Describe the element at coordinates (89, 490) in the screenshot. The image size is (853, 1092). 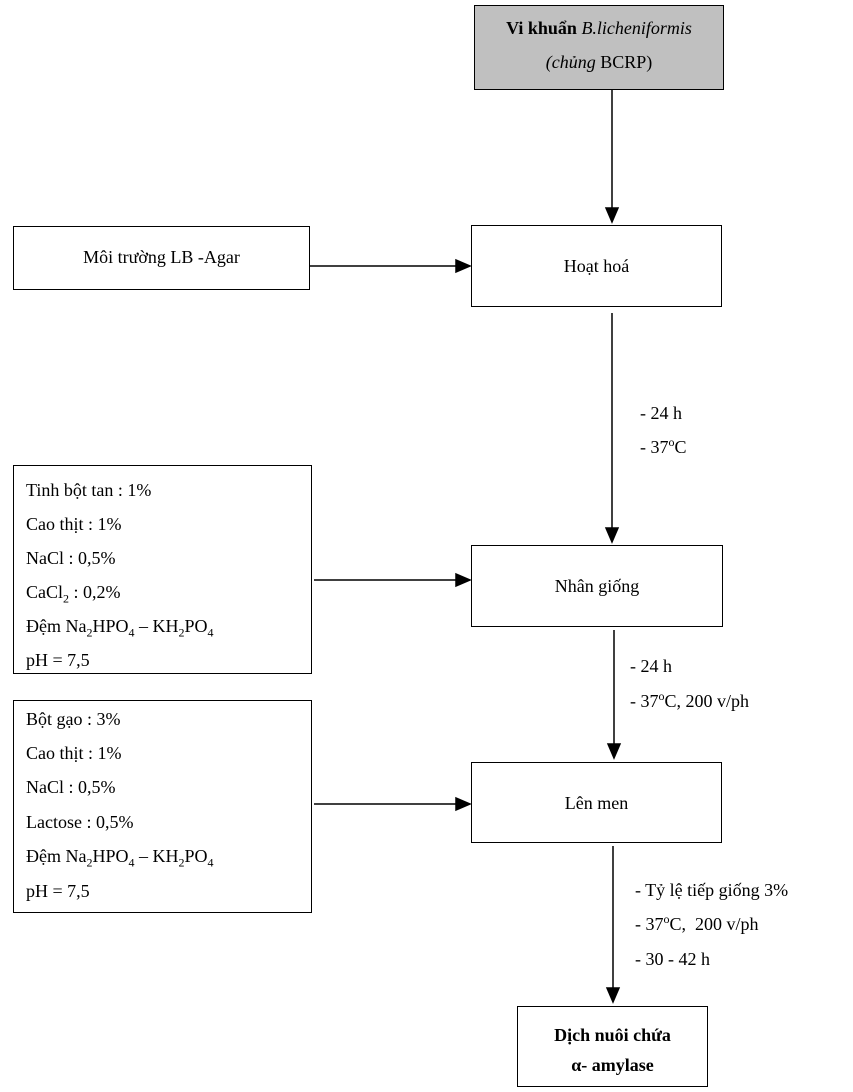
I see `medium-line: Tinh bột tan : 1%` at that location.